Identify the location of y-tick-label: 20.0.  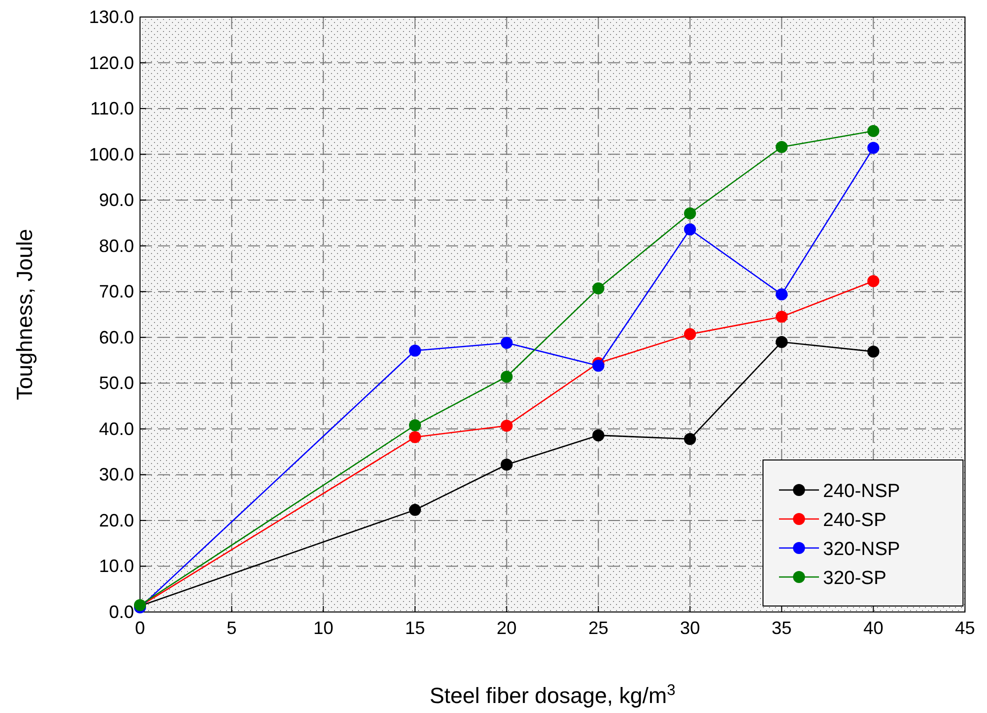
(116, 520).